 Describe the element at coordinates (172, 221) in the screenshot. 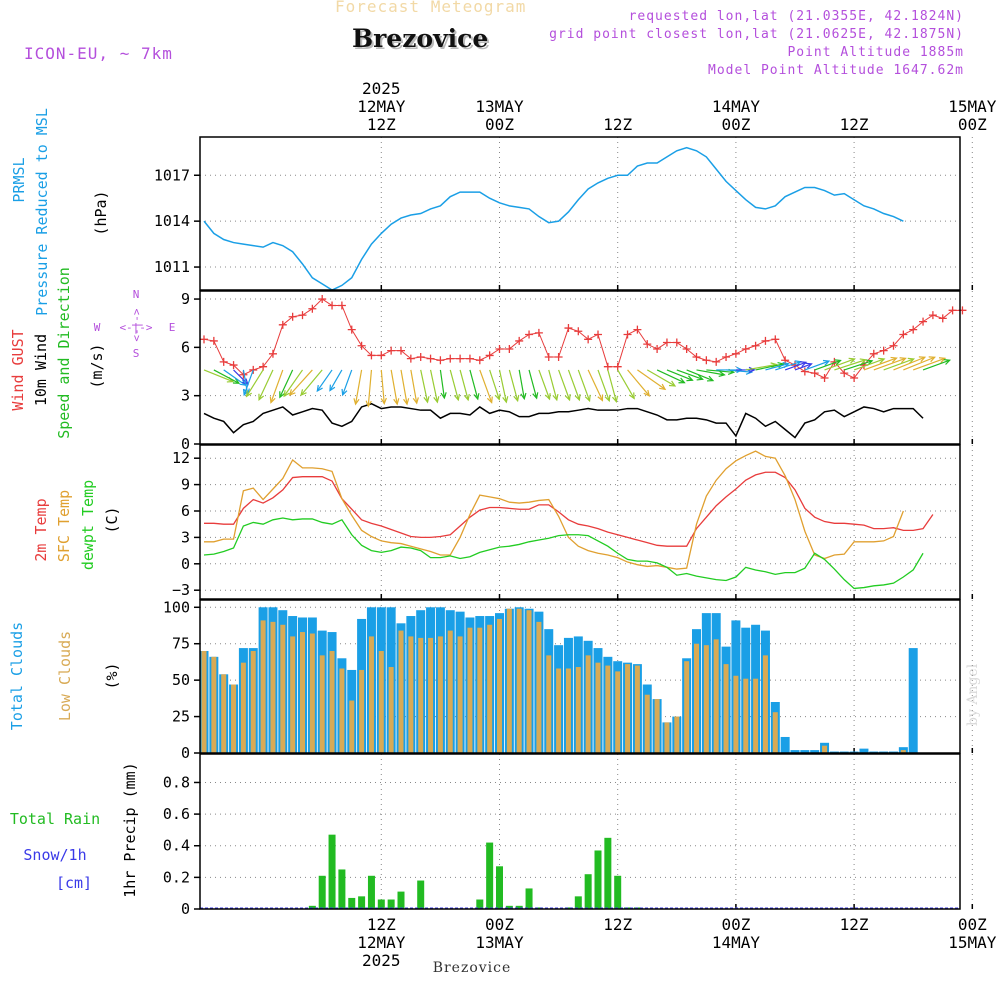

I see `y-tick-label: 1014` at that location.